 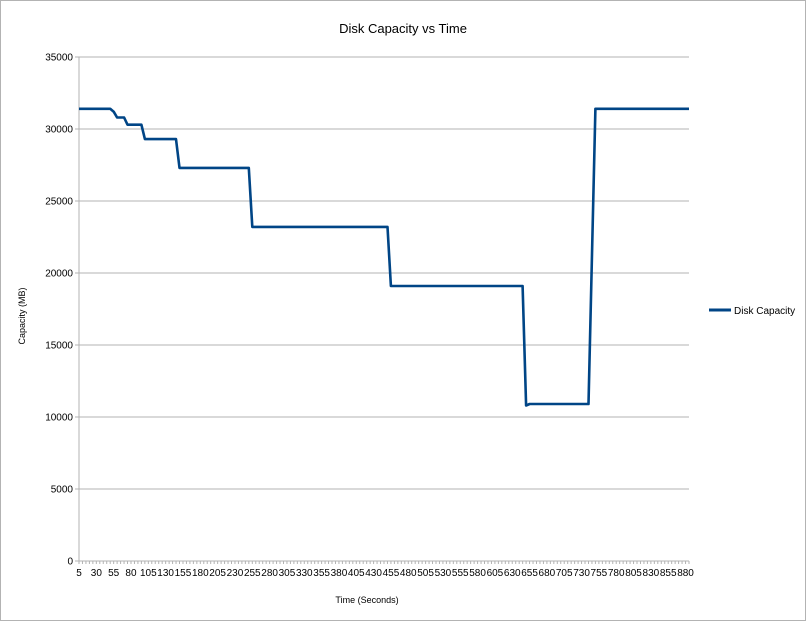 I want to click on x-tick-label: 855, so click(x=668, y=573).